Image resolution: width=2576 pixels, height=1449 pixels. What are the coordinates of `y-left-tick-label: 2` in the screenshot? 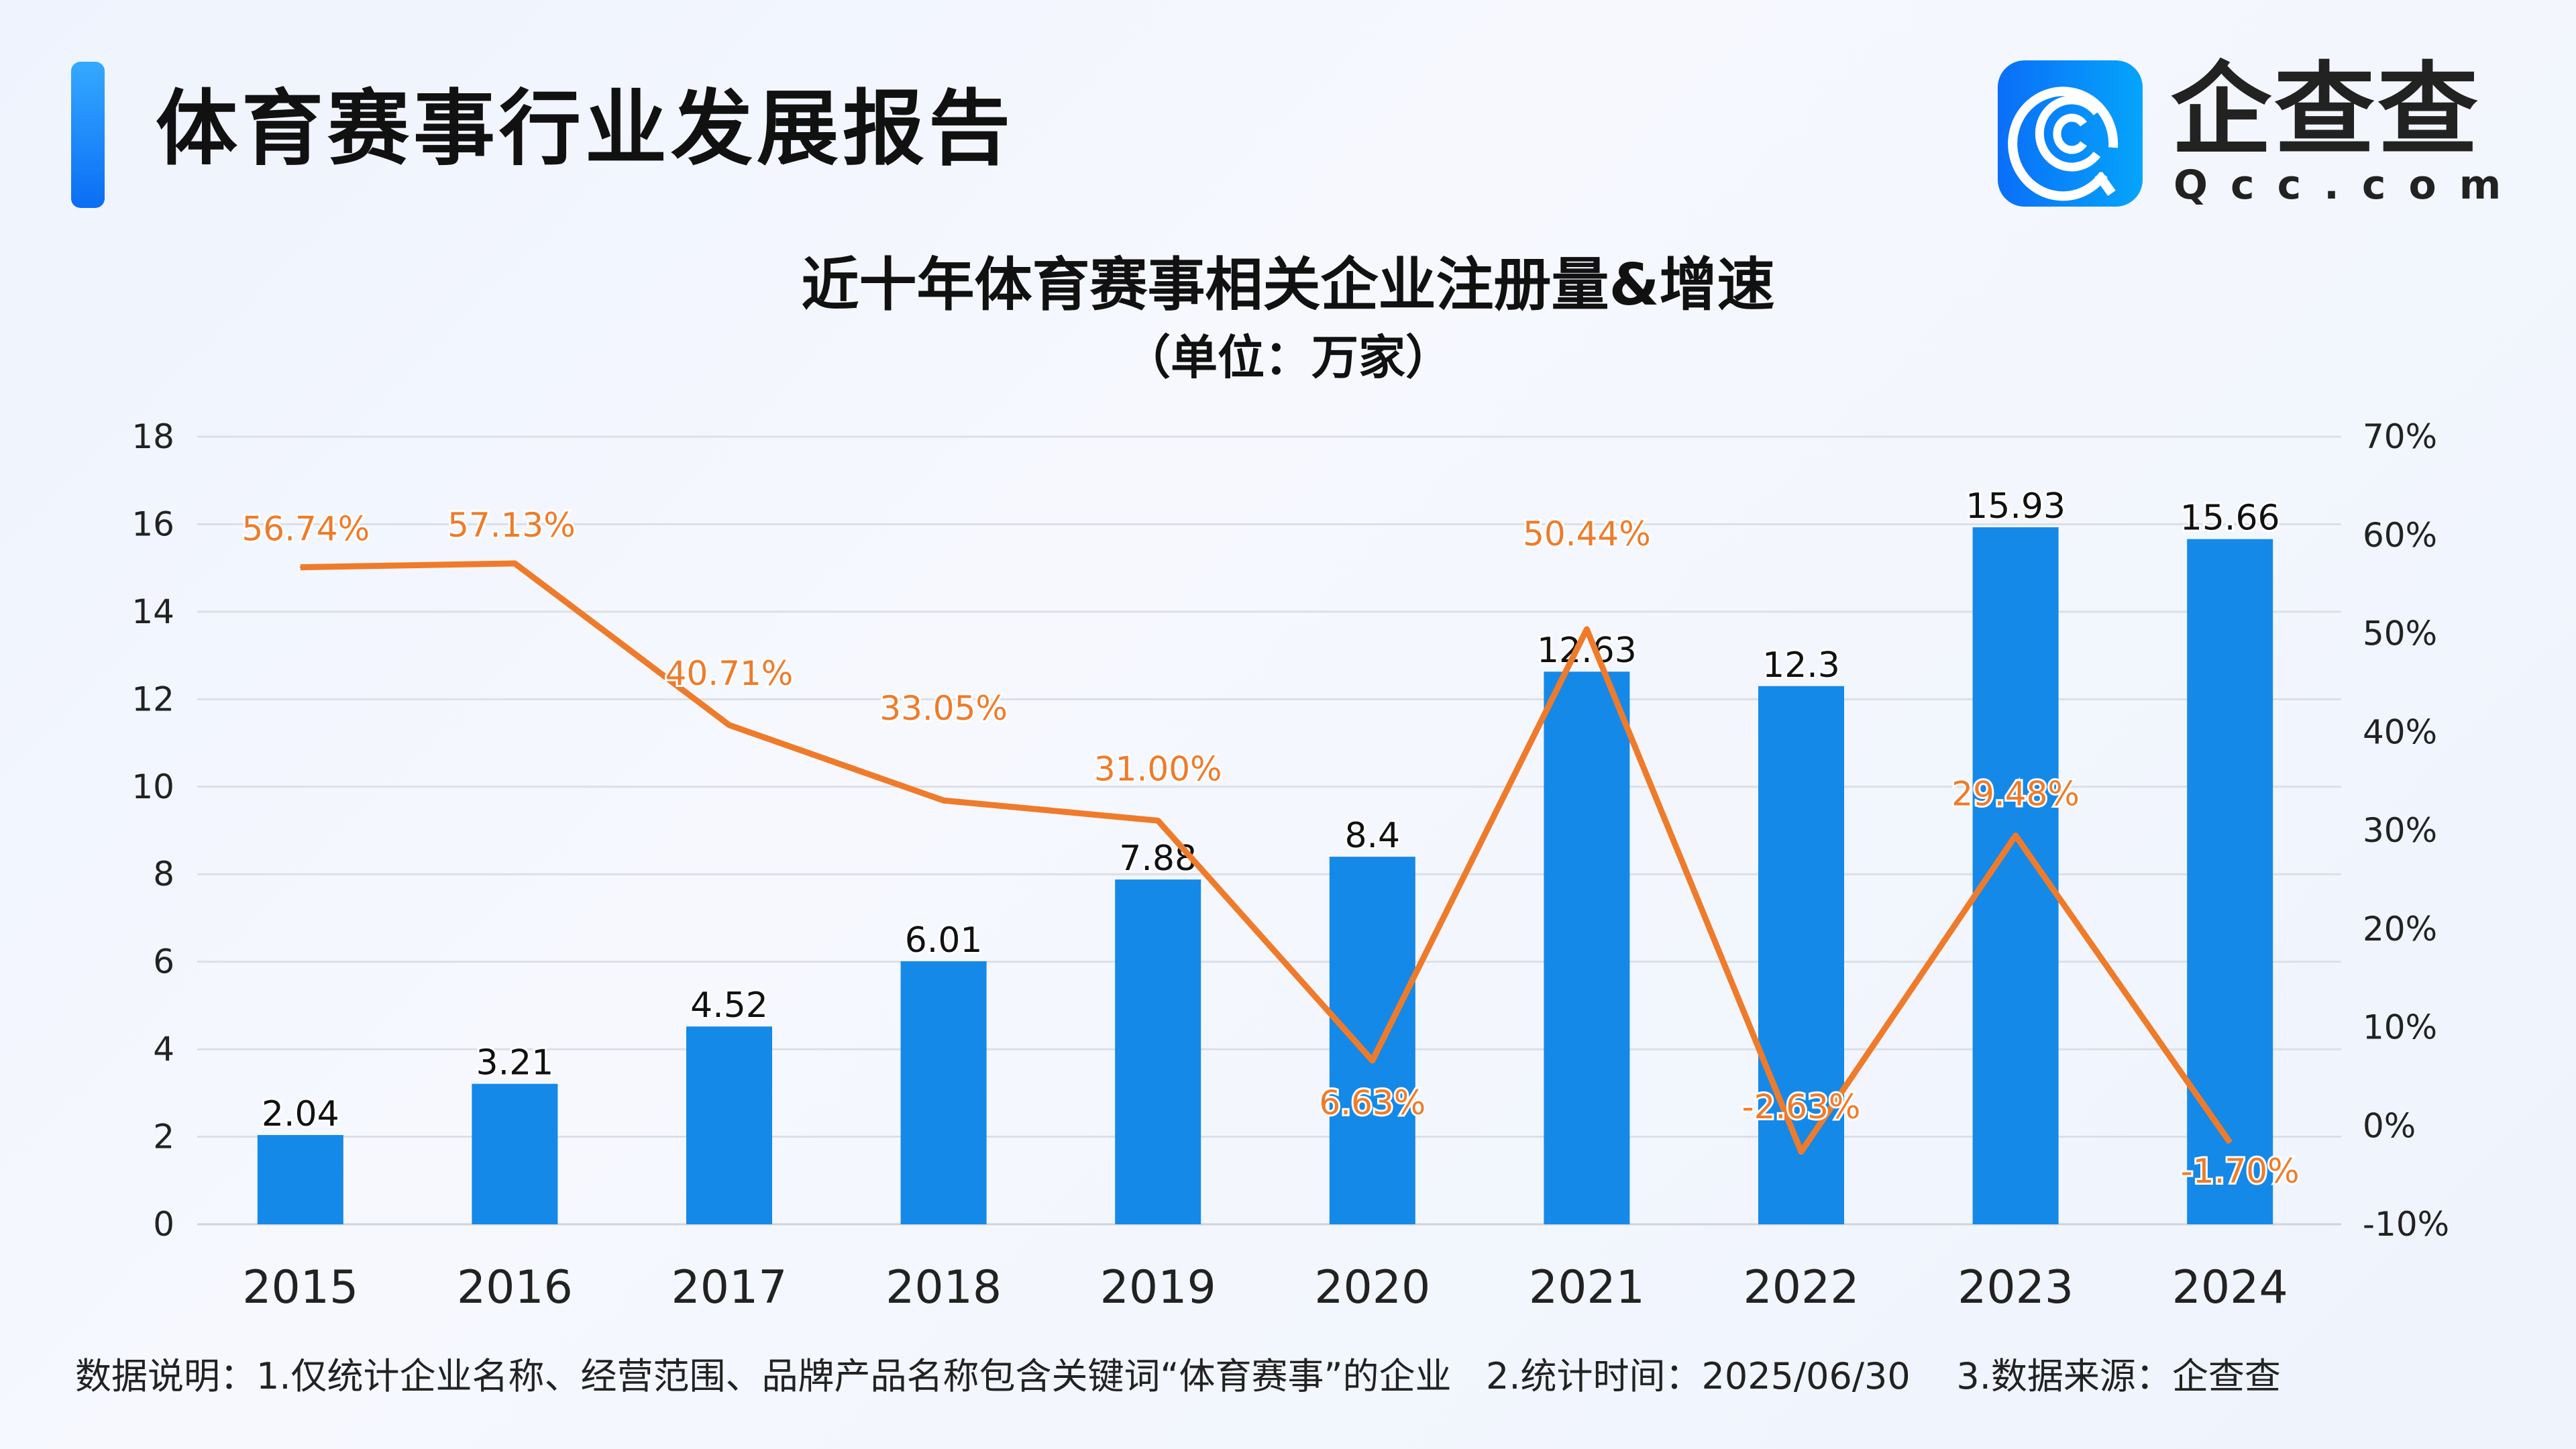 It's located at (163, 1137).